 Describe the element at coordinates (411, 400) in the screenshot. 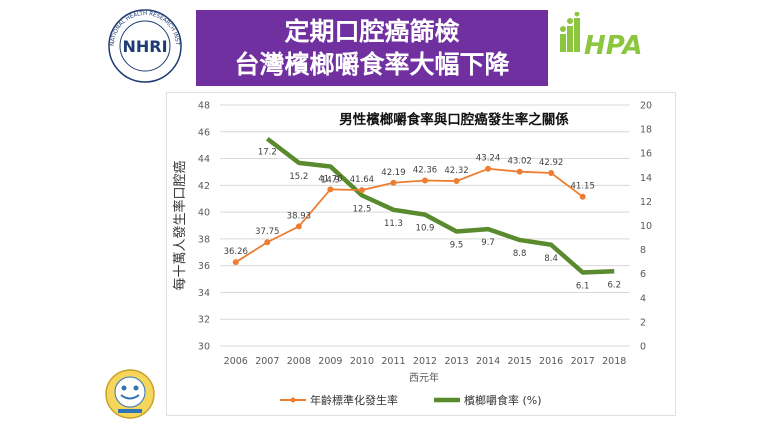

I see `legend: 年齡標準化發生率 檳榔嚼食率 (%)` at that location.